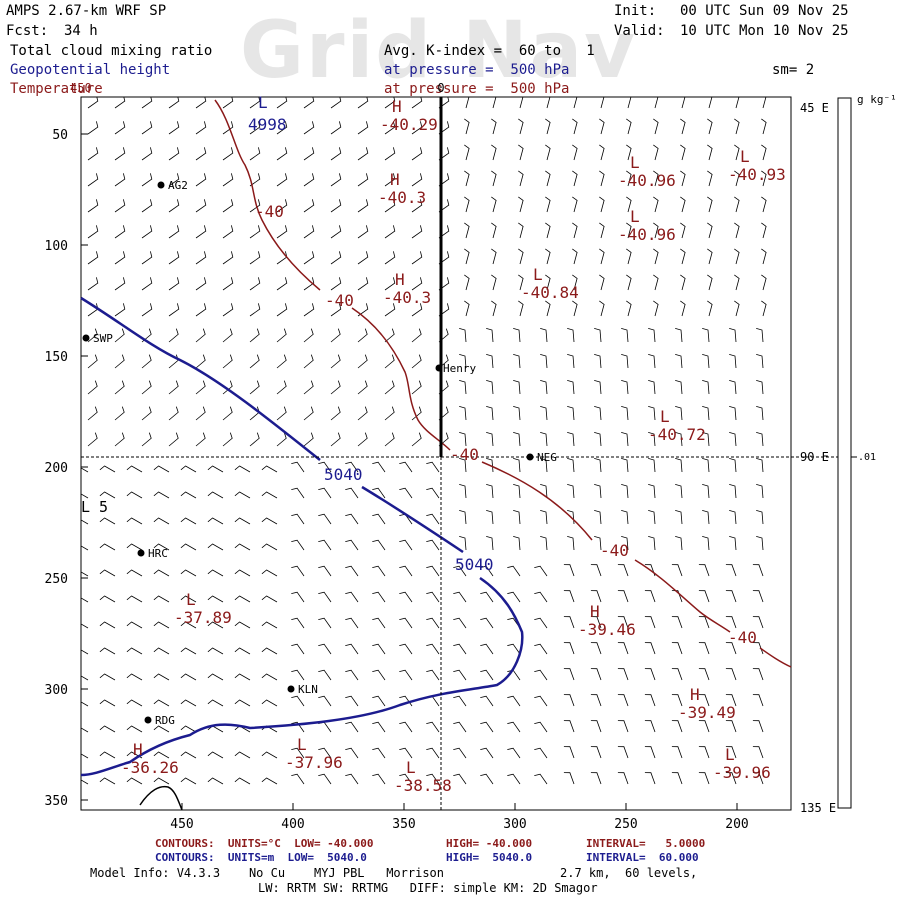 The image size is (900, 900). Describe the element at coordinates (81, 88) in the screenshot. I see `left-tick-label: 450` at that location.